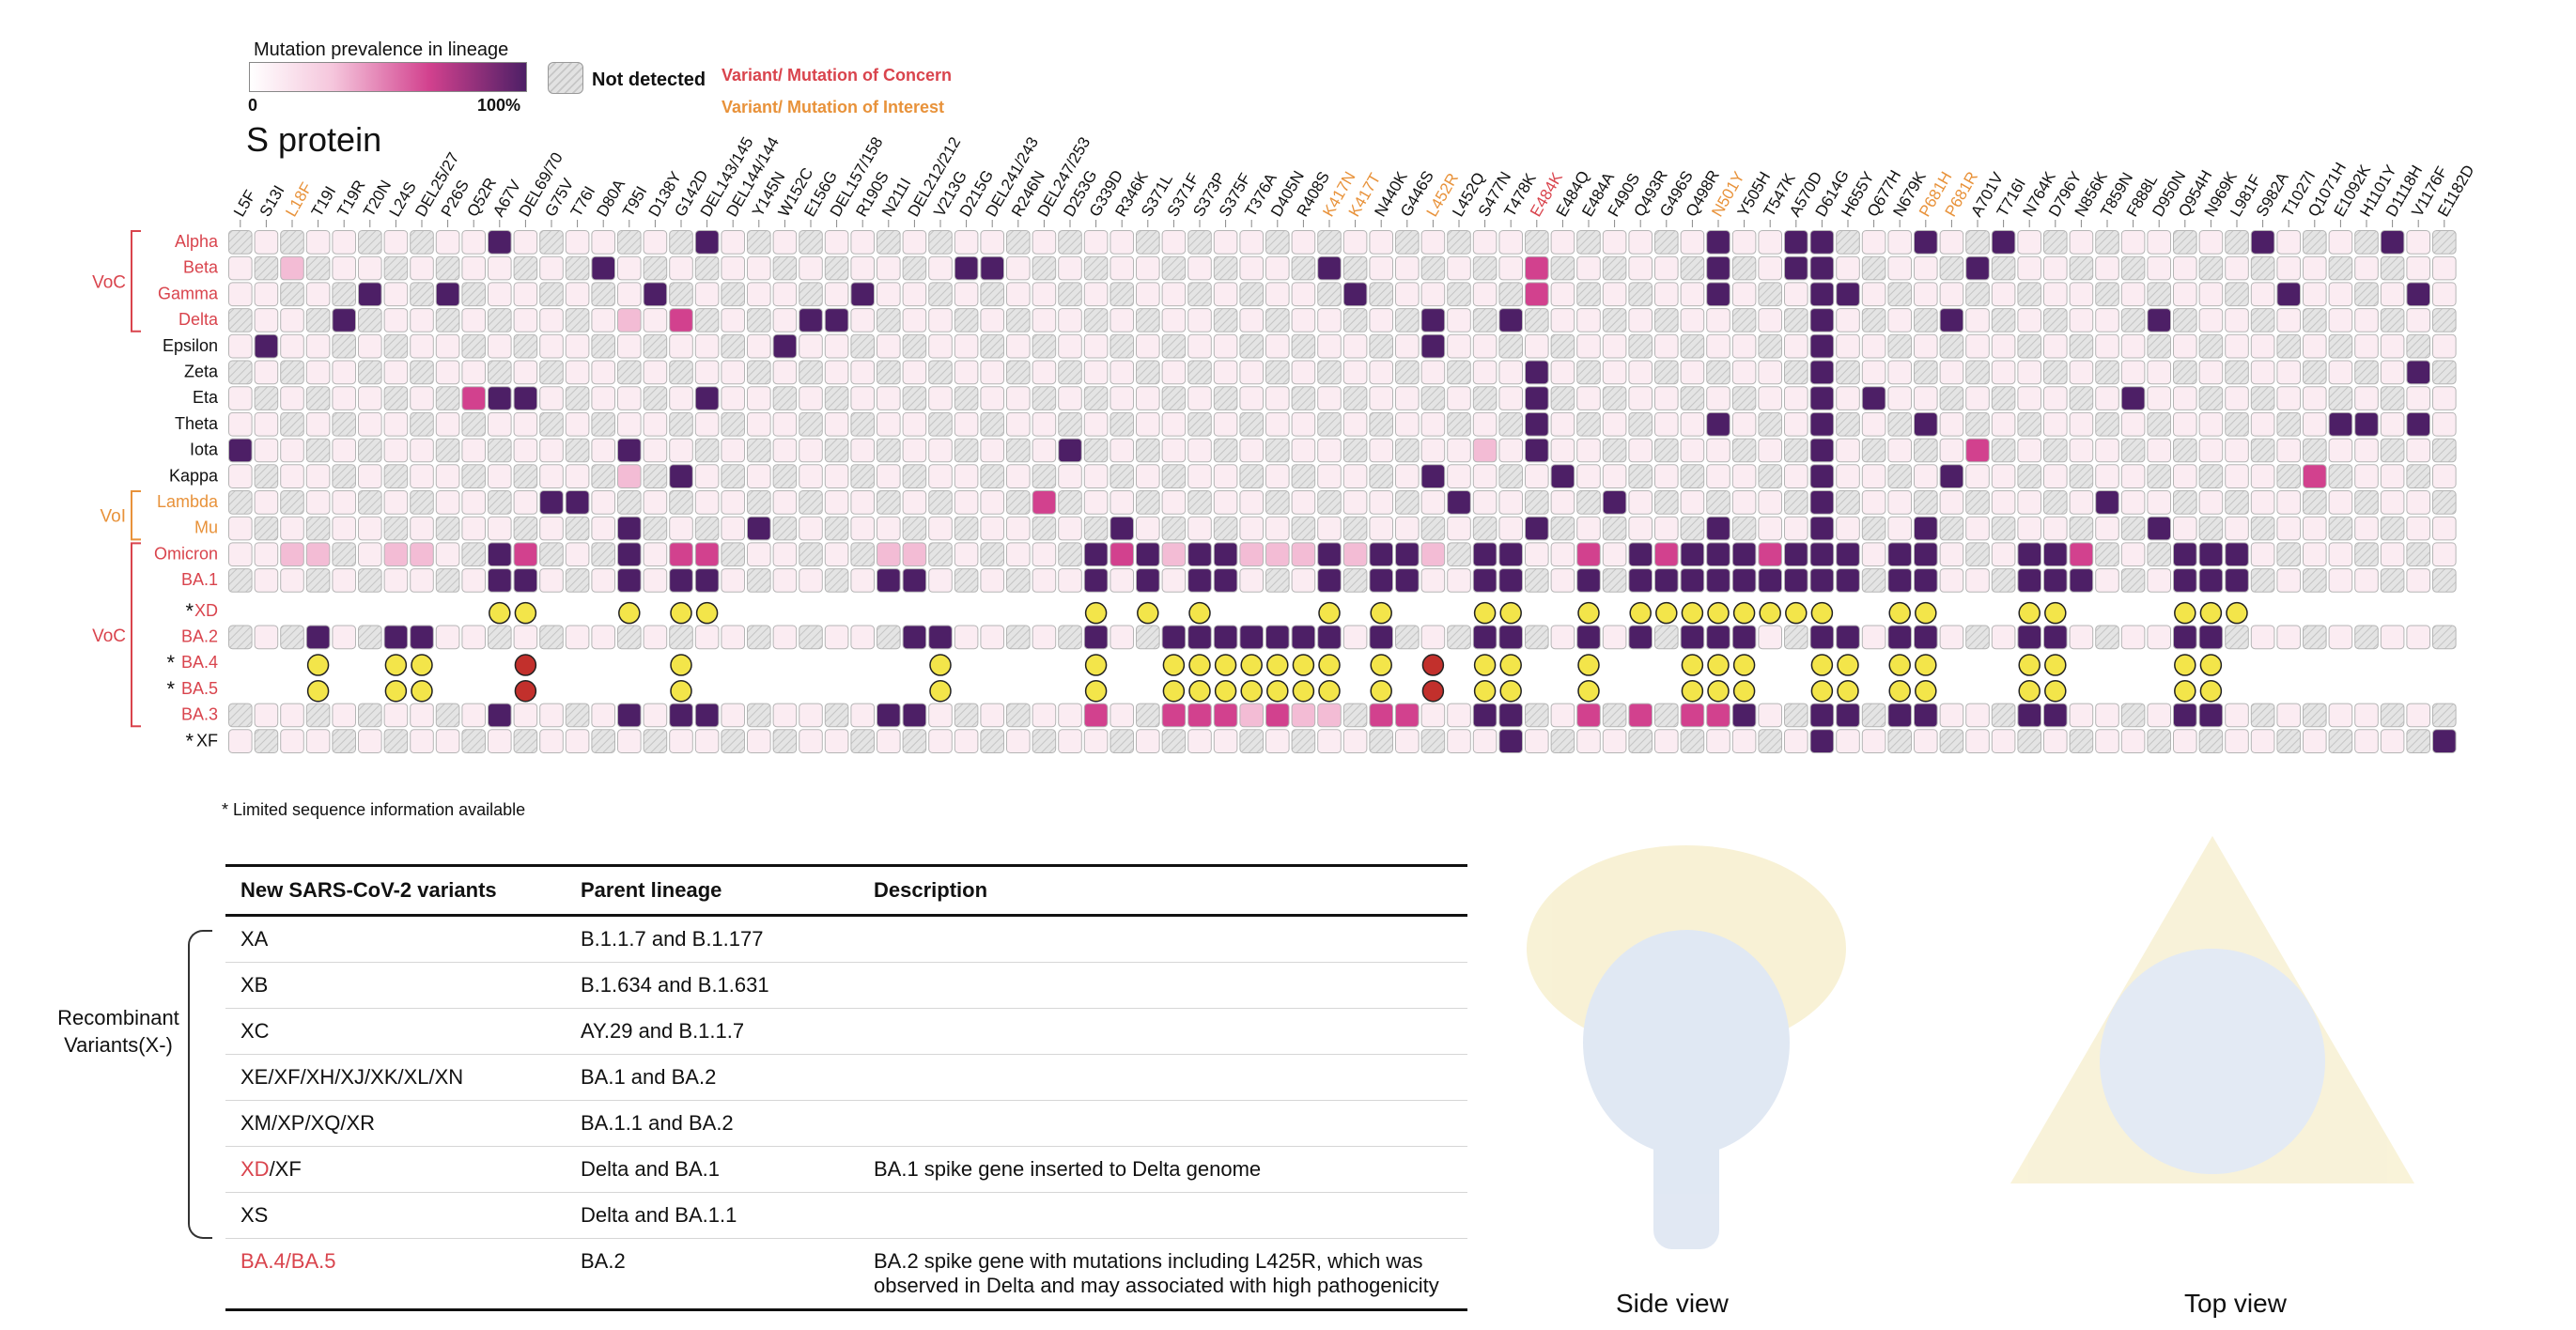 This screenshot has width=2576, height=1330. I want to click on lineage-label: Mu, so click(206, 527).